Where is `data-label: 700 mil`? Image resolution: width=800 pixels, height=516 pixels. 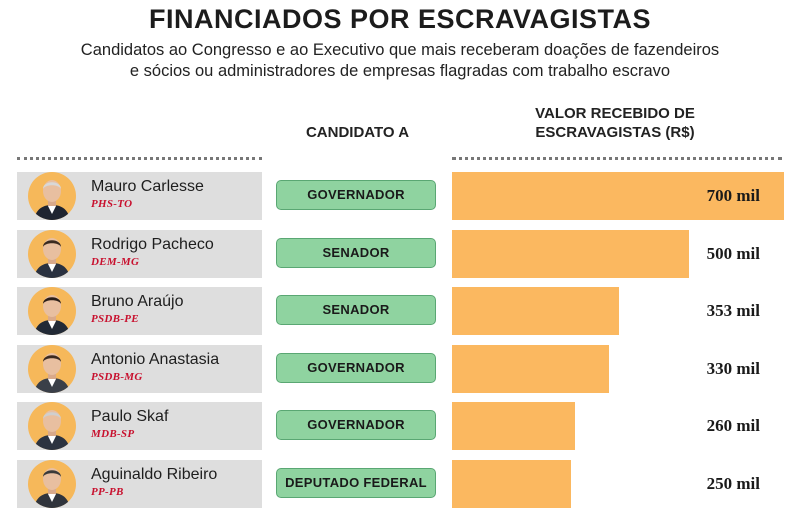 data-label: 700 mil is located at coordinates (733, 195).